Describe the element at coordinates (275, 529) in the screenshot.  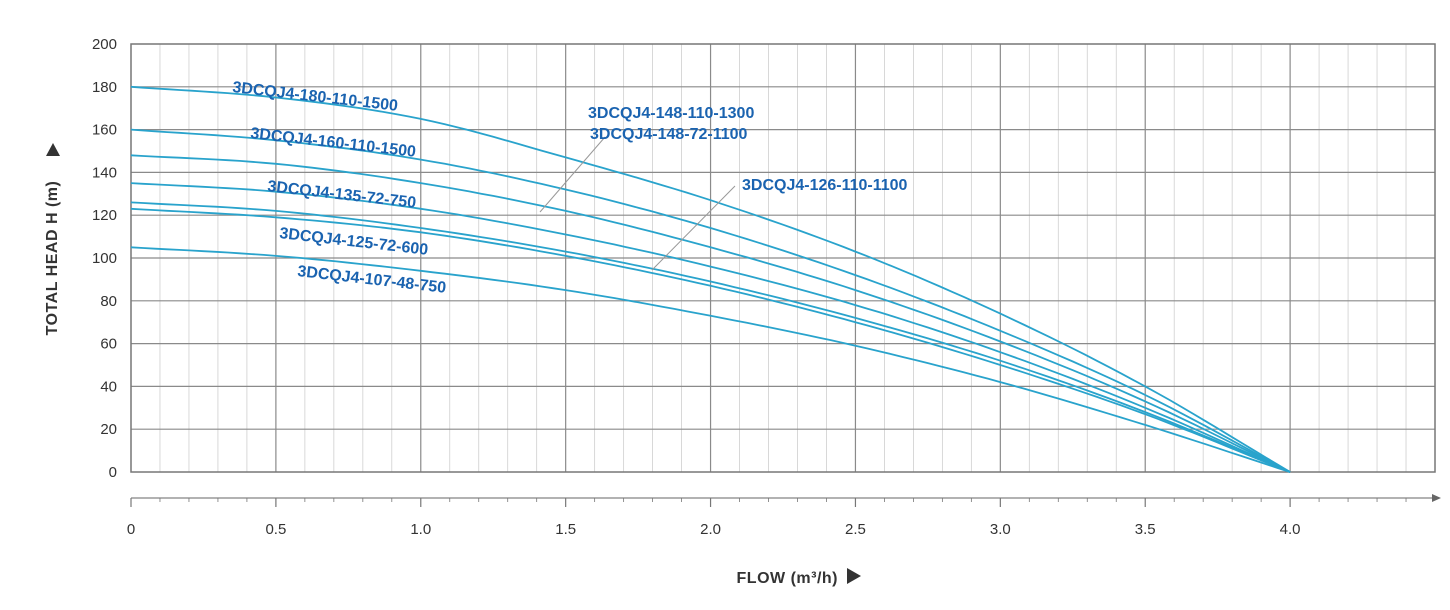
I see `x-tick-label: 0.5` at that location.